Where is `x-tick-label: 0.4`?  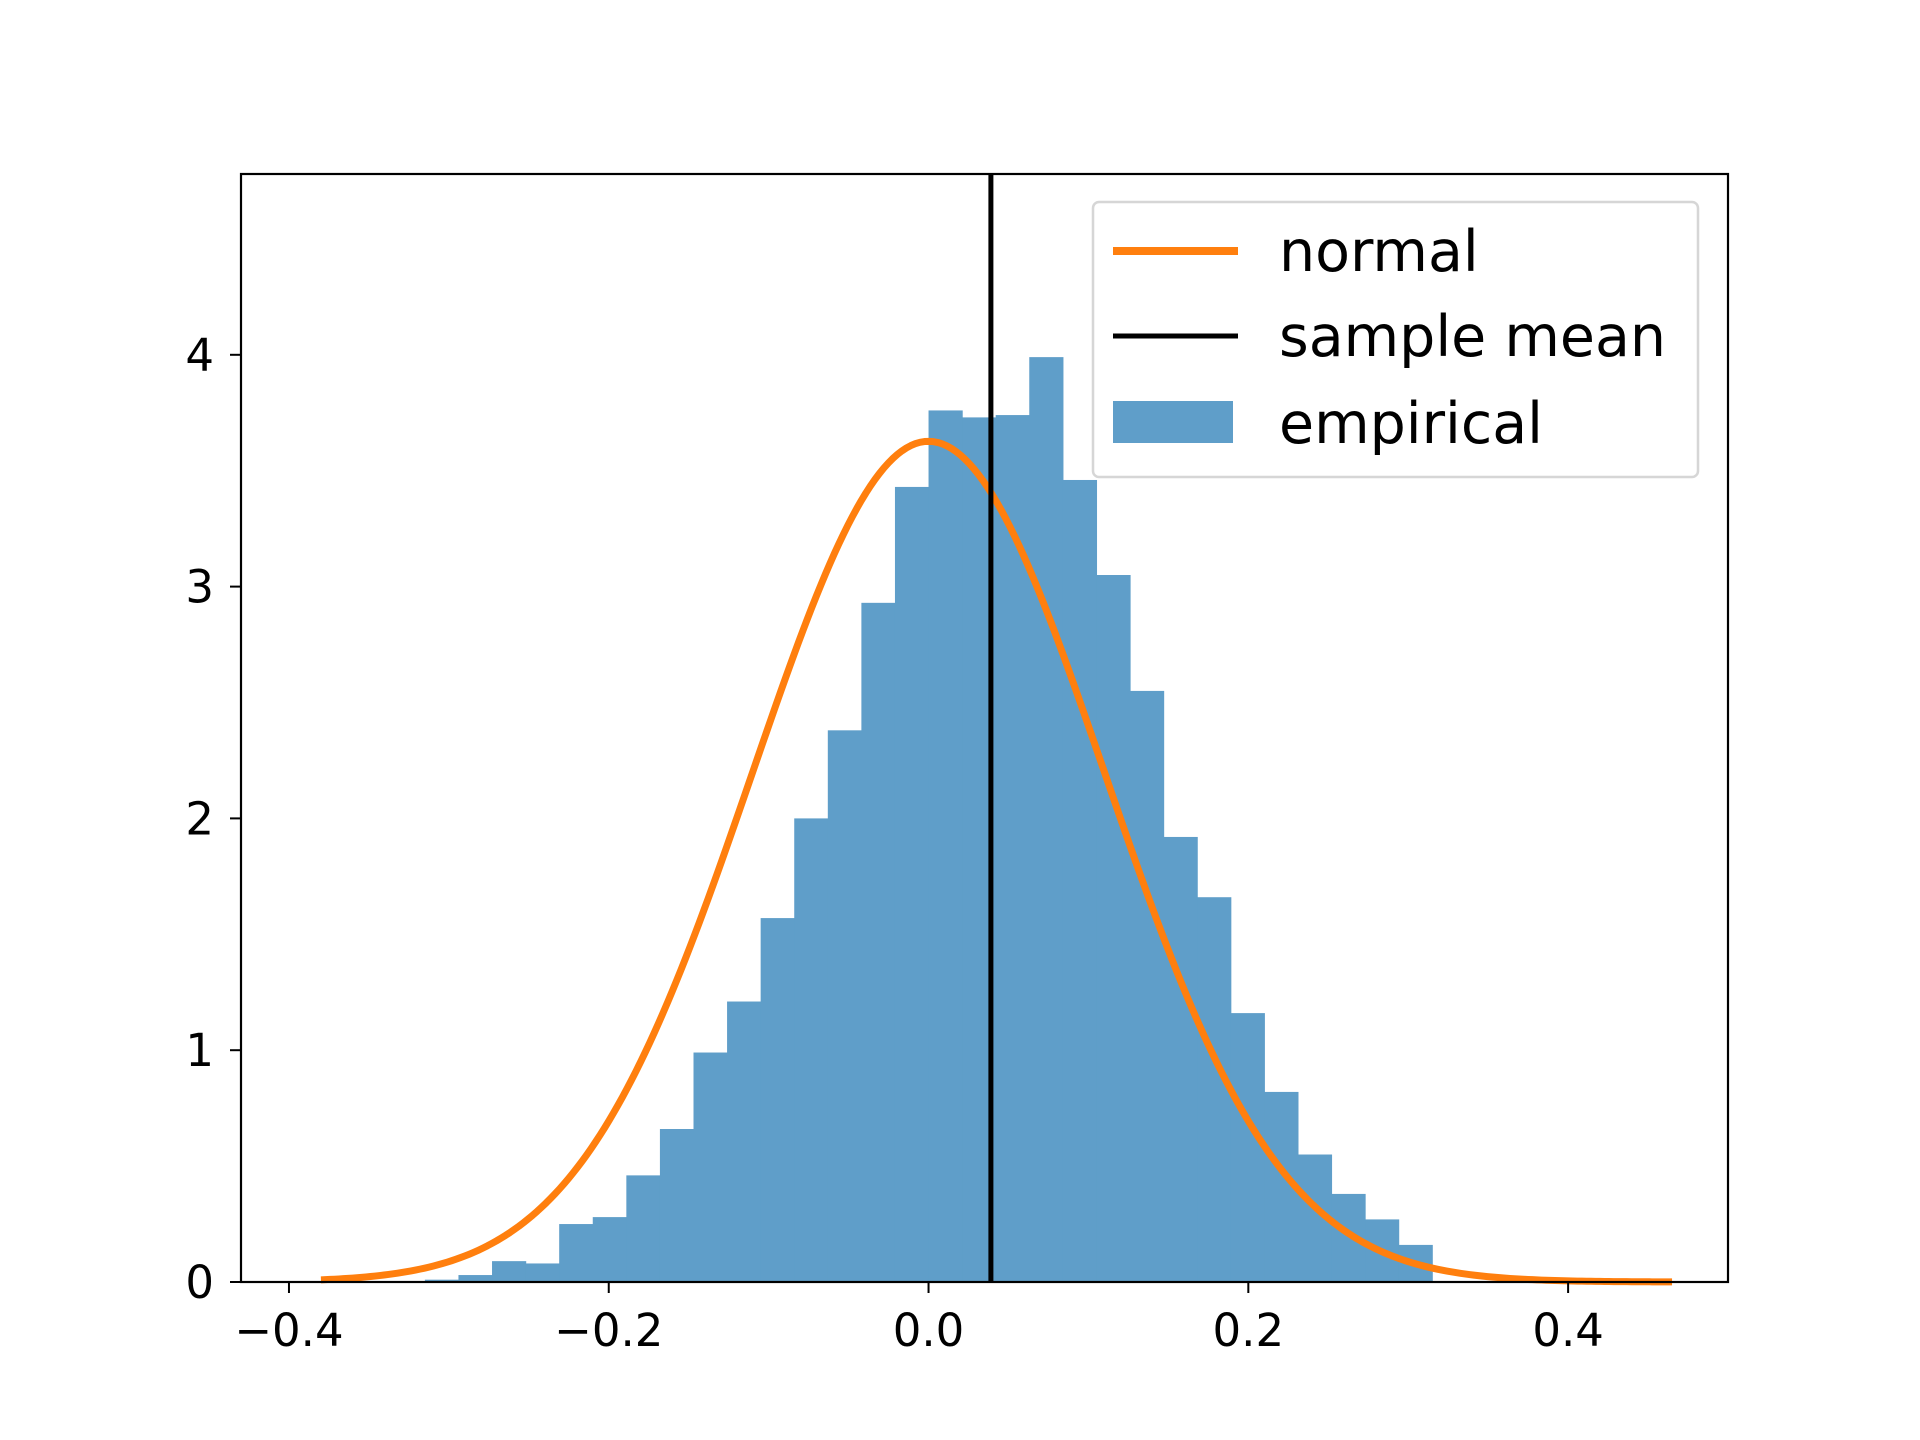
x-tick-label: 0.4 is located at coordinates (1568, 1330).